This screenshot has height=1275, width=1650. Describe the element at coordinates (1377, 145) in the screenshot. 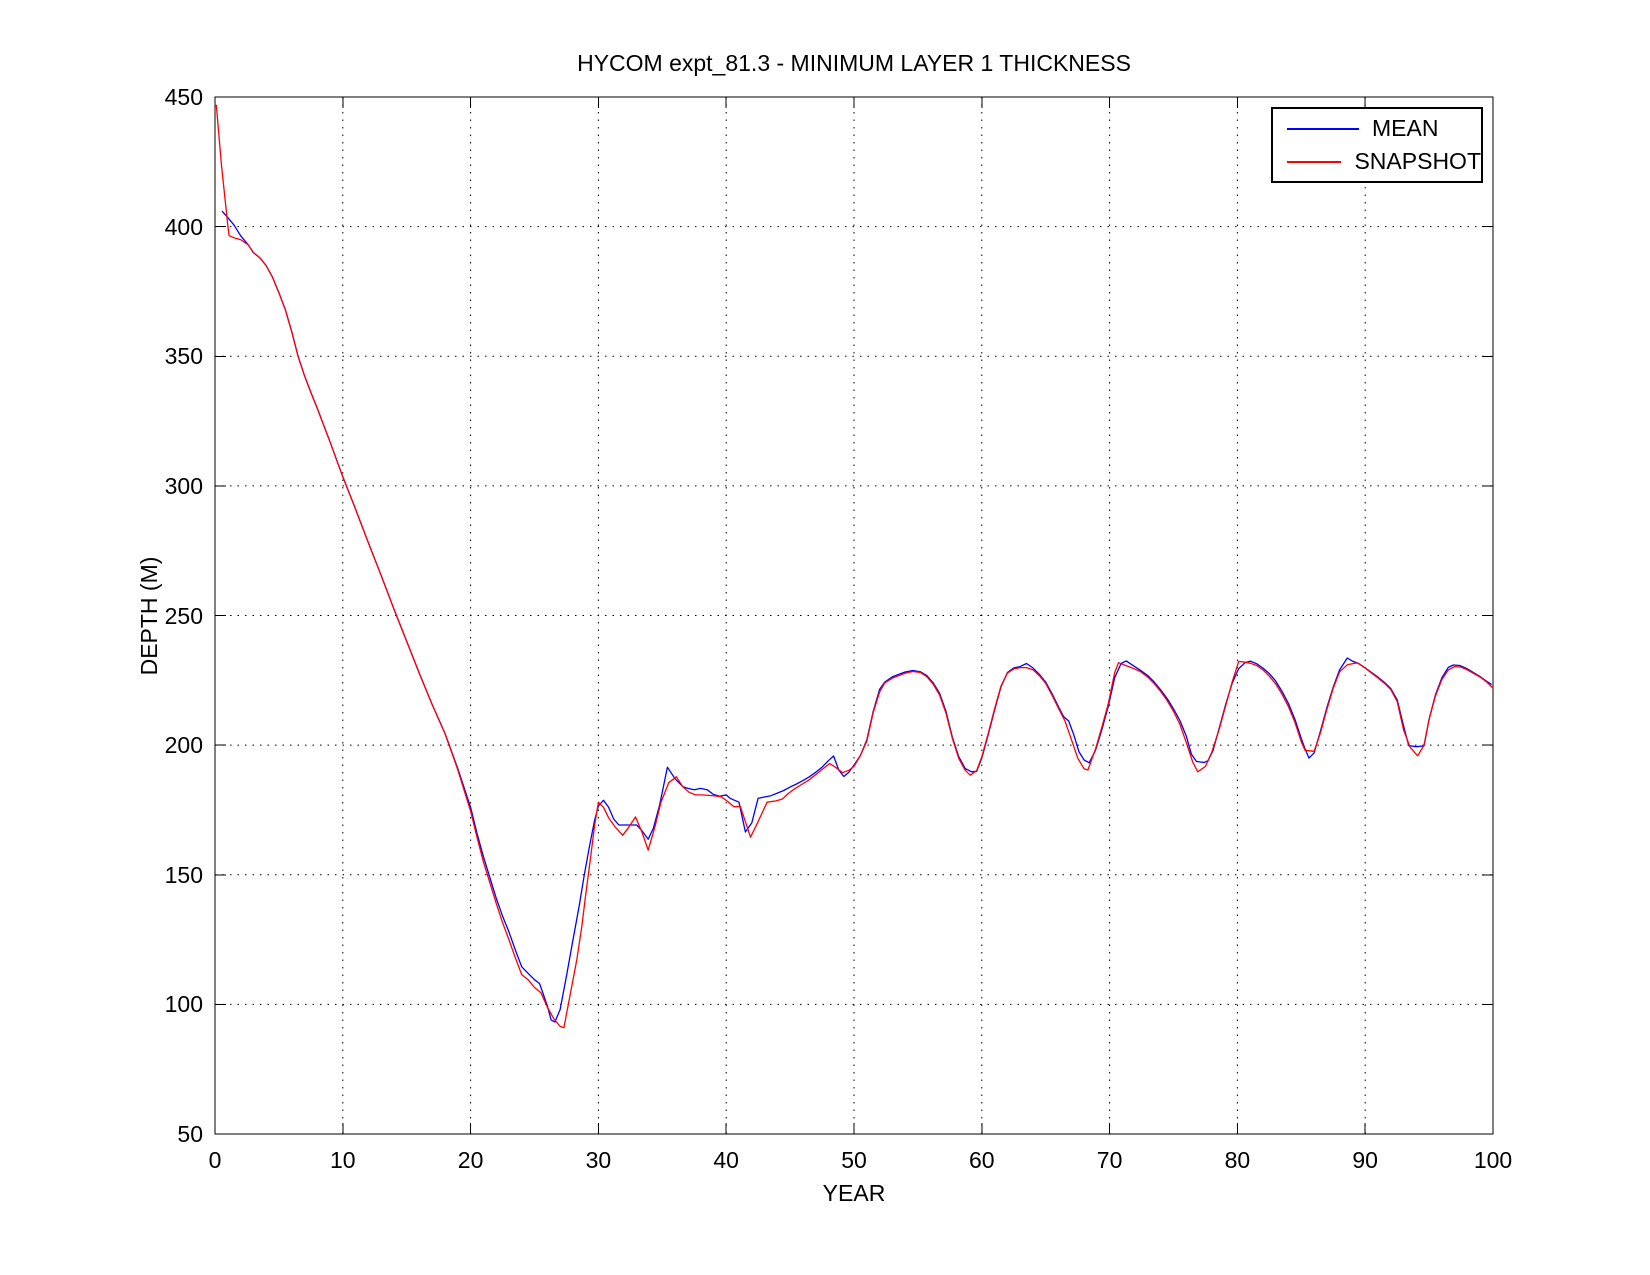

I see `legend-box: MEAN SNAPSHOT` at that location.